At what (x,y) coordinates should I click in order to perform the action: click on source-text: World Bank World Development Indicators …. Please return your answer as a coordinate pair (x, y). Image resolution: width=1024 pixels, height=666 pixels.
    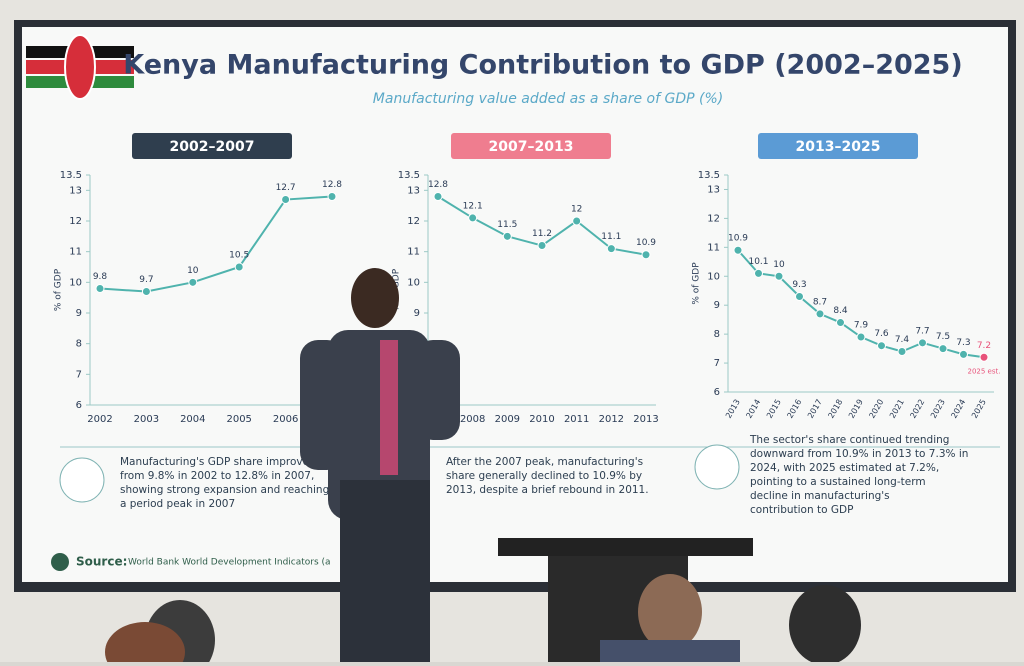
    Looking at the image, I should click on (229, 563).